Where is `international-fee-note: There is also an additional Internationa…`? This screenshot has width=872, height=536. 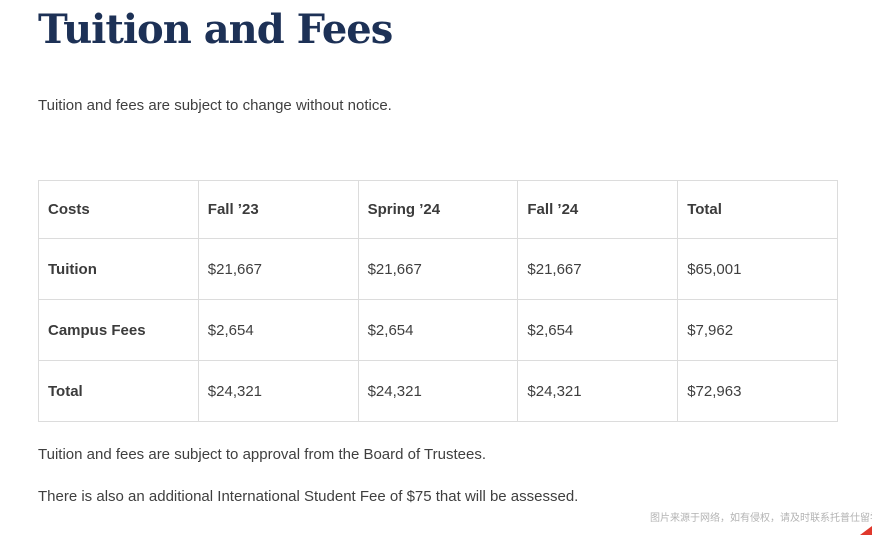 international-fee-note: There is also an additional Internationa… is located at coordinates (308, 496).